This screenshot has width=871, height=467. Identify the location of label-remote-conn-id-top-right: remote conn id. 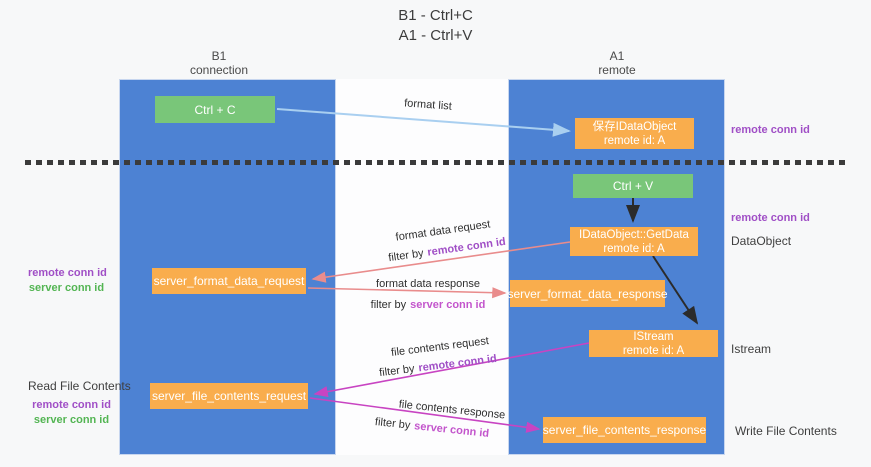
(770, 130).